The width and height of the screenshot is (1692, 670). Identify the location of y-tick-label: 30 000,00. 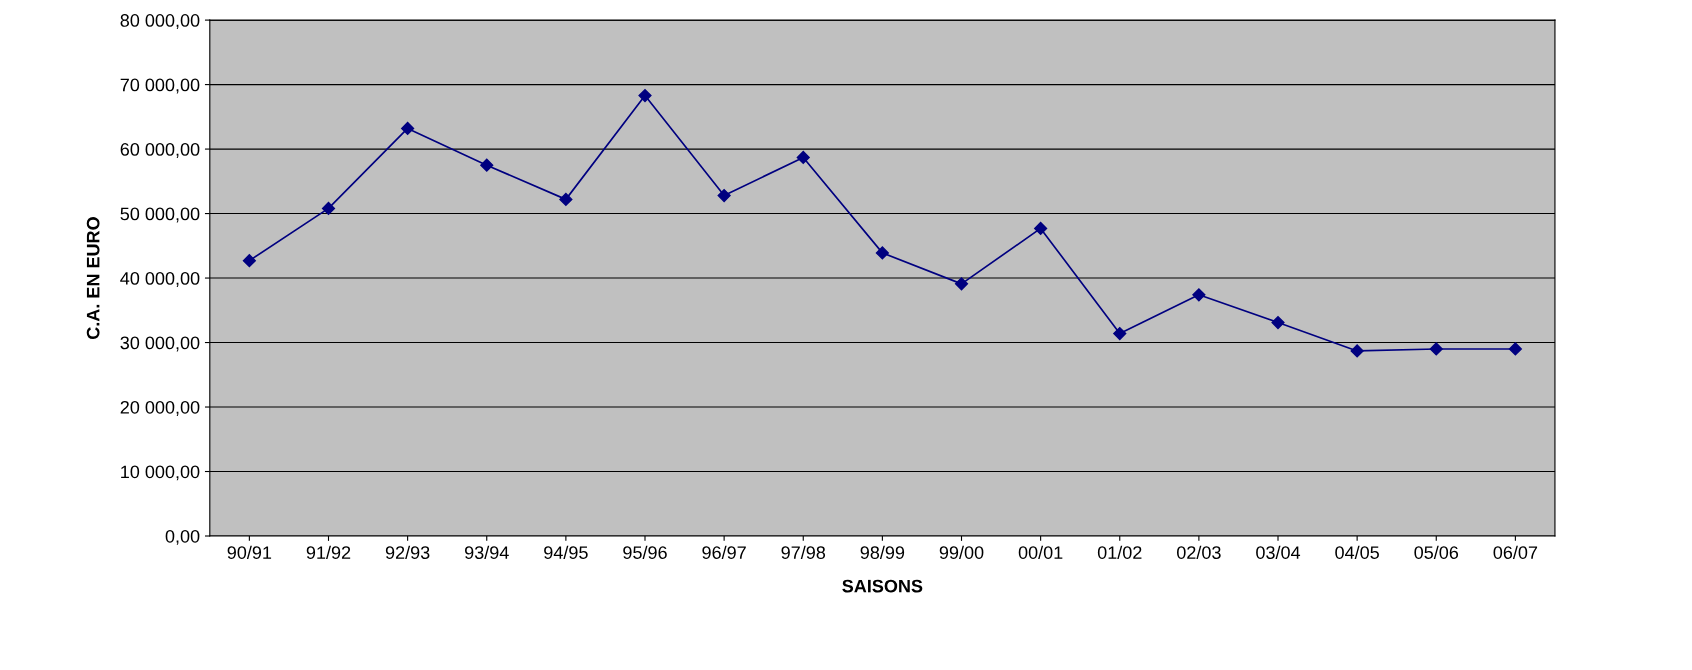
(160, 344).